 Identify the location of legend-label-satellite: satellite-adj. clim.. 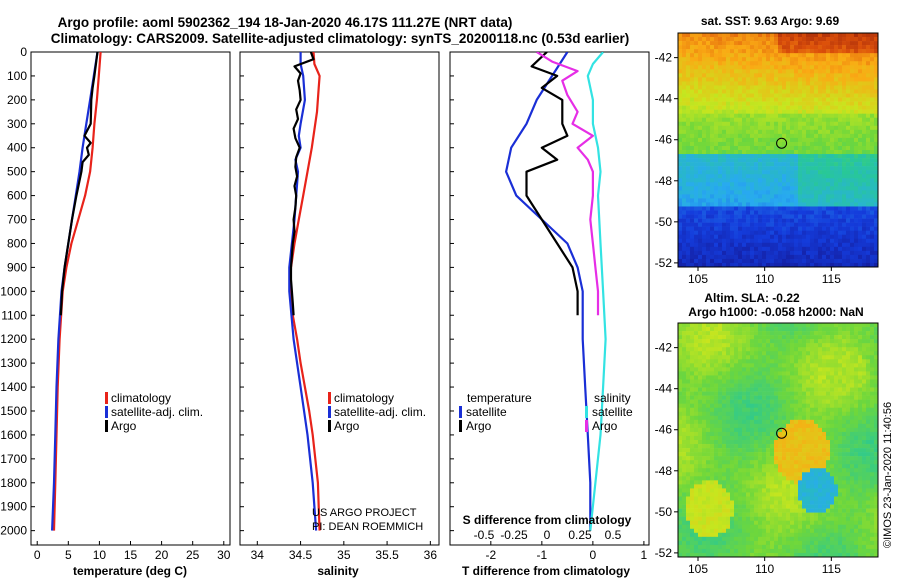
(380, 412).